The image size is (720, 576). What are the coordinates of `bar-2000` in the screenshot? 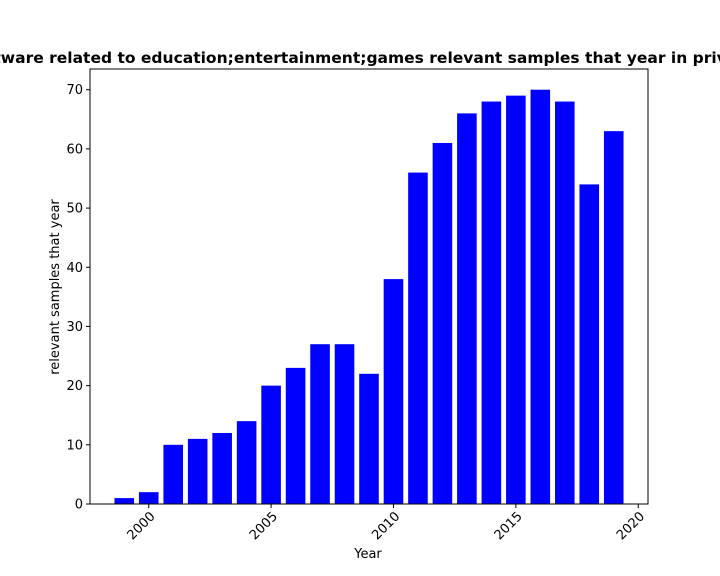 It's located at (148, 498).